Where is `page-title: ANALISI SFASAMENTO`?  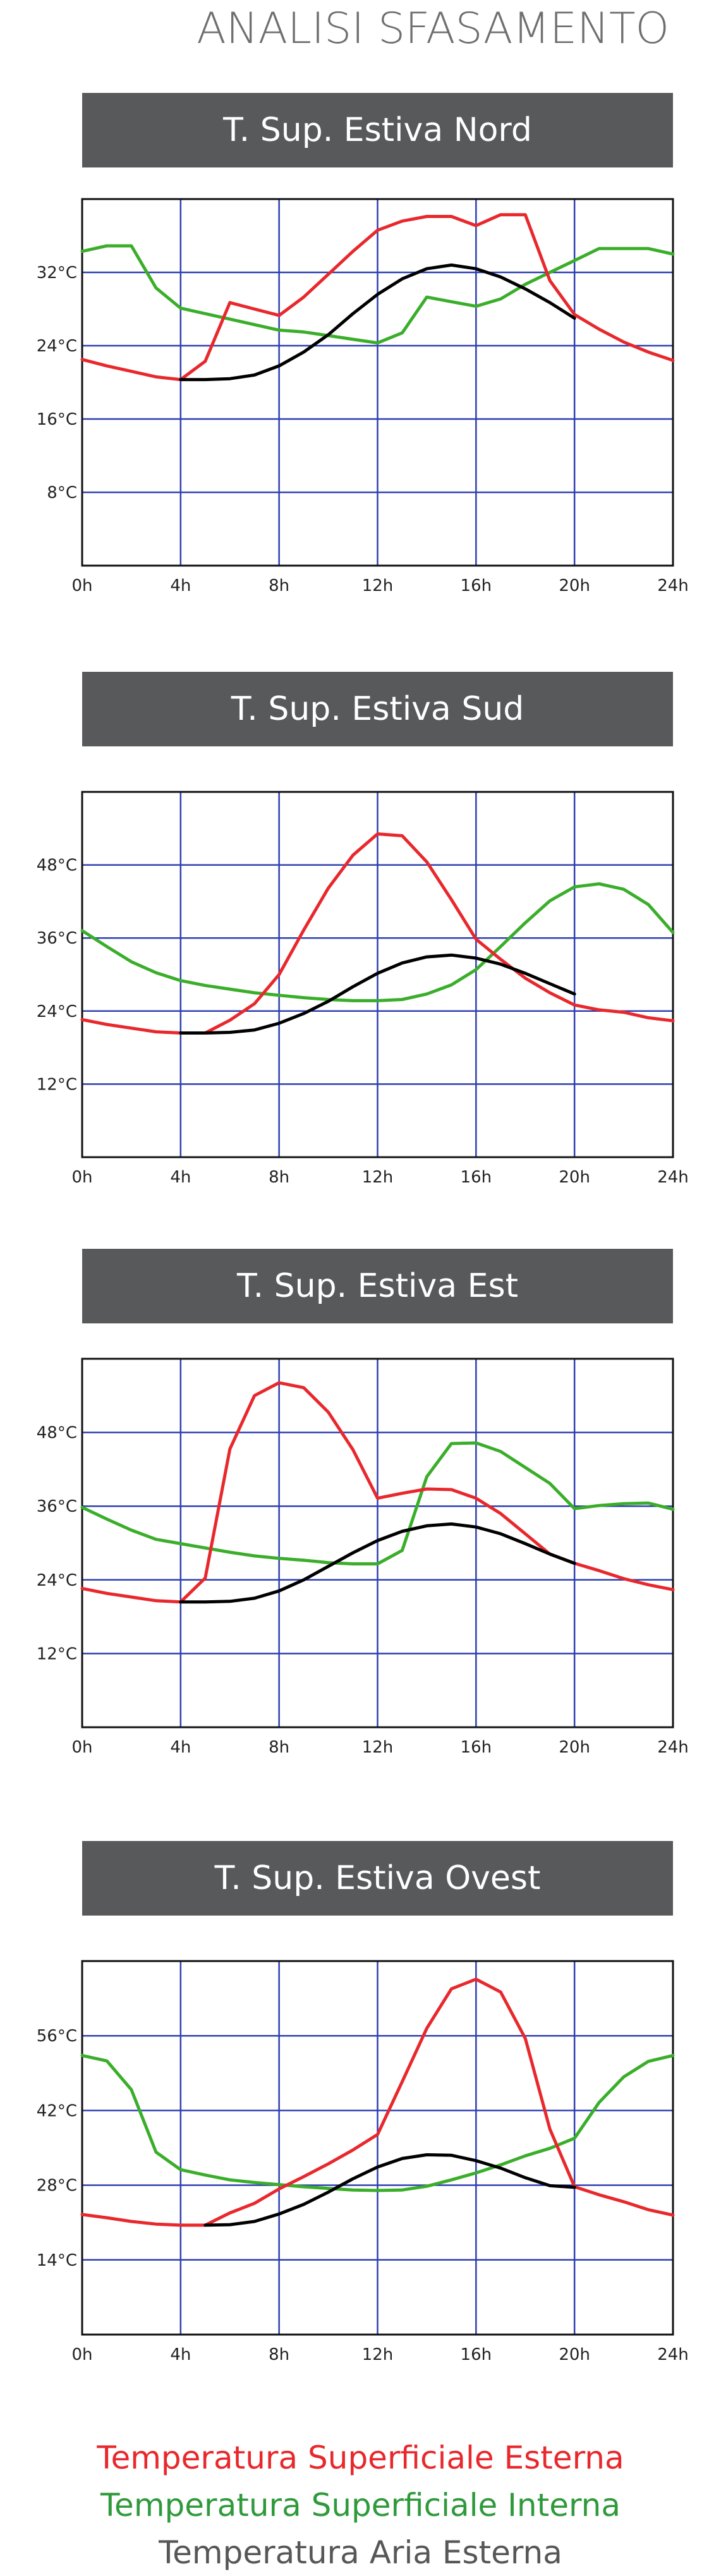
page-title: ANALISI SFASAMENTO is located at coordinates (433, 29).